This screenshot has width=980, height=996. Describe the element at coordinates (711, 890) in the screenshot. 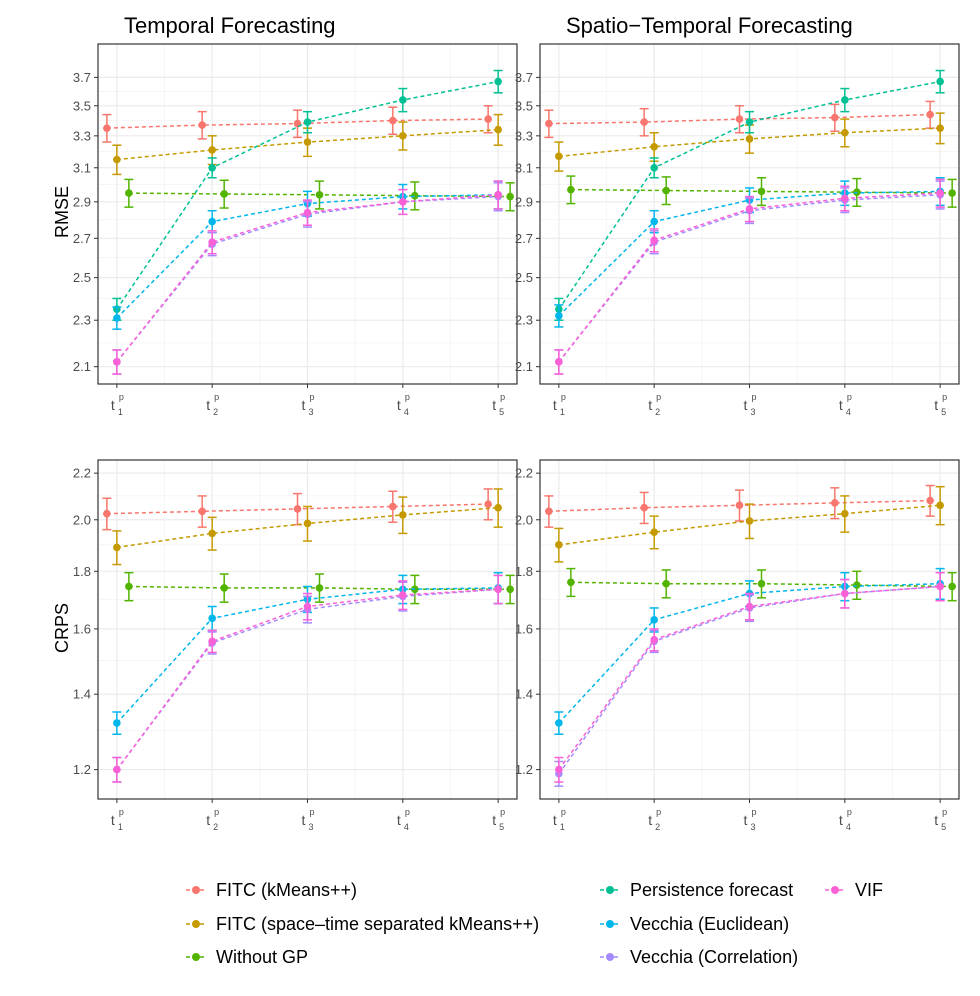

I see `legend-label-persistence: Persistence forecast` at that location.